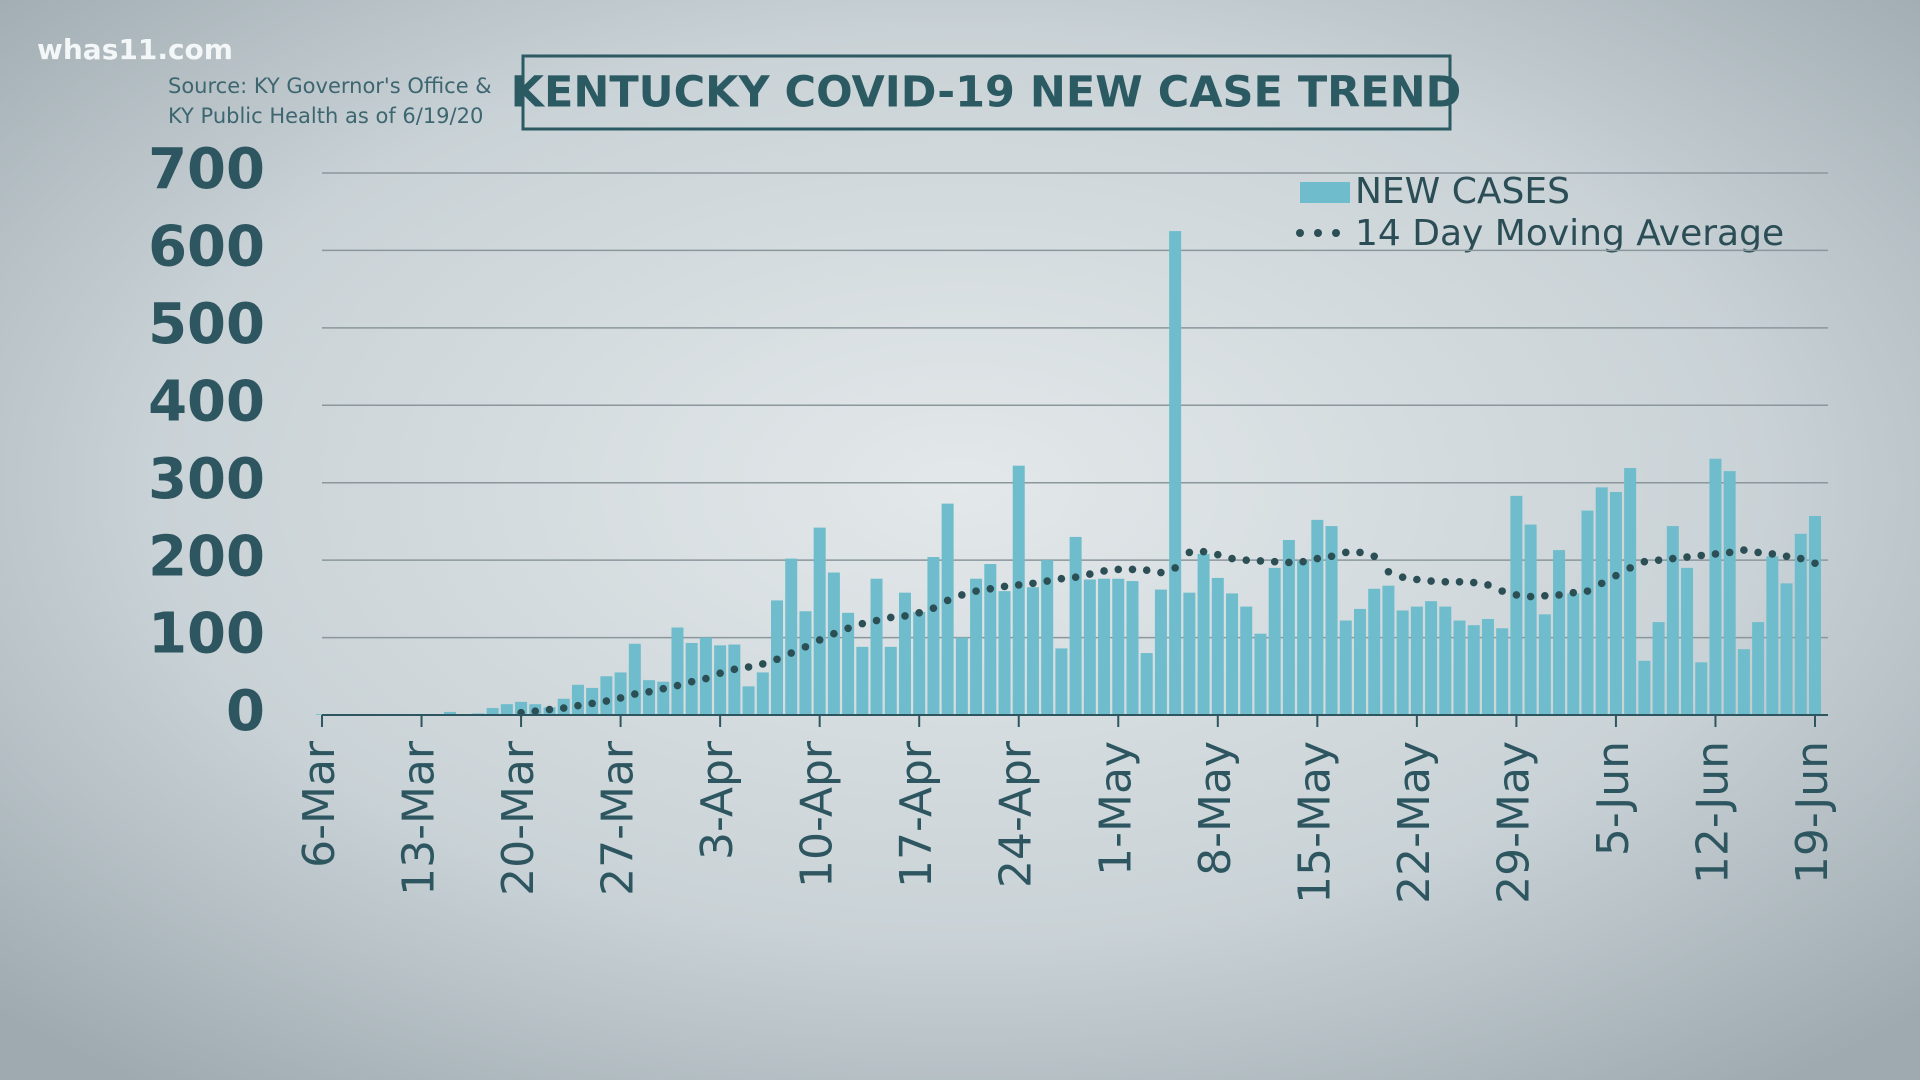 This screenshot has width=1920, height=1080. I want to click on chart-title: KENTUCKY COVID-19 NEW CASE TREND, so click(986, 93).